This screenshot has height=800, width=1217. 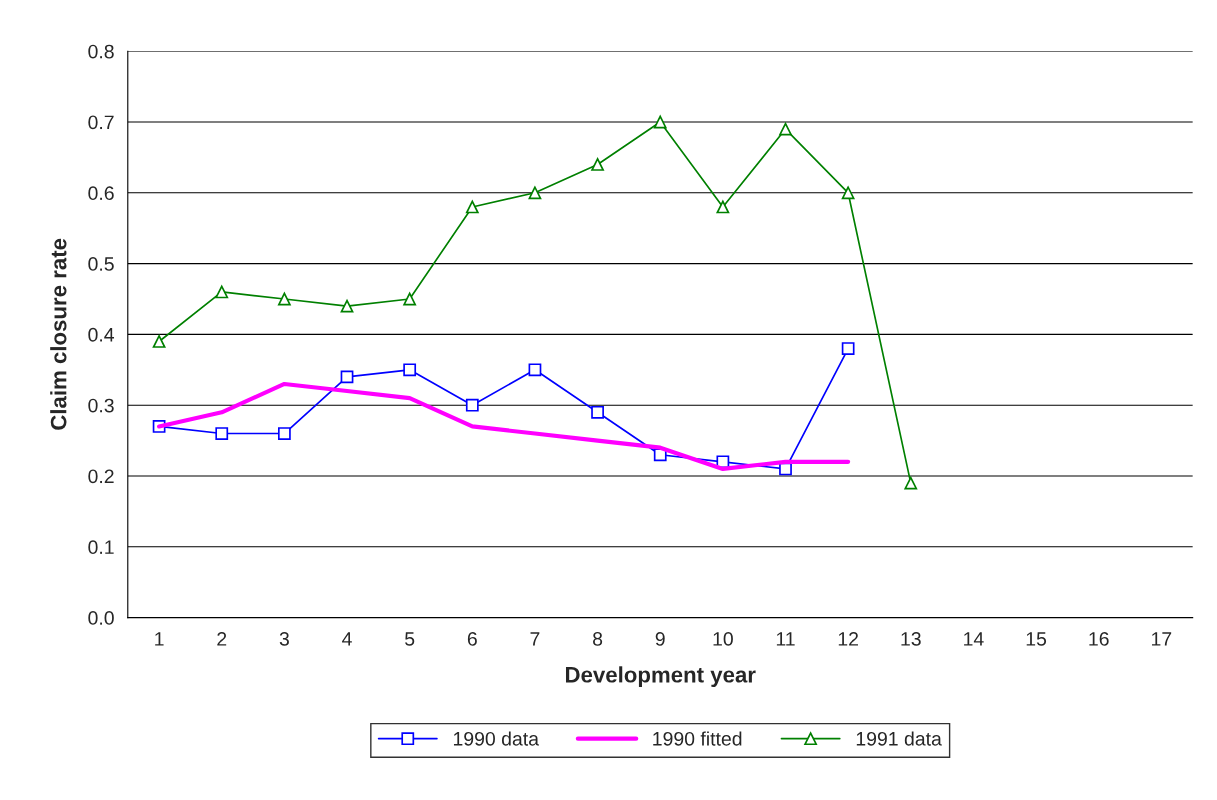 I want to click on x-tick-label: 15, so click(x=1036, y=639).